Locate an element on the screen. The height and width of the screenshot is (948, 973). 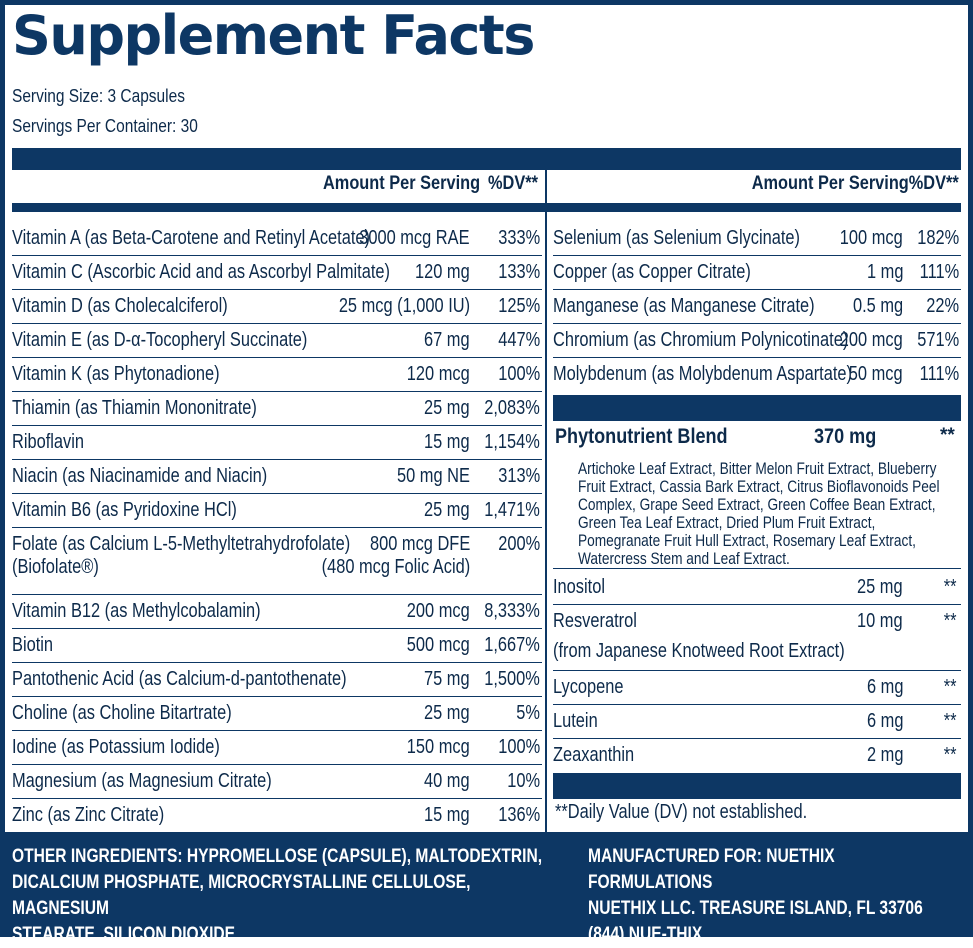
other-ingredients-line: STEARATE, SILICON DIOXIDE. is located at coordinates (126, 934).